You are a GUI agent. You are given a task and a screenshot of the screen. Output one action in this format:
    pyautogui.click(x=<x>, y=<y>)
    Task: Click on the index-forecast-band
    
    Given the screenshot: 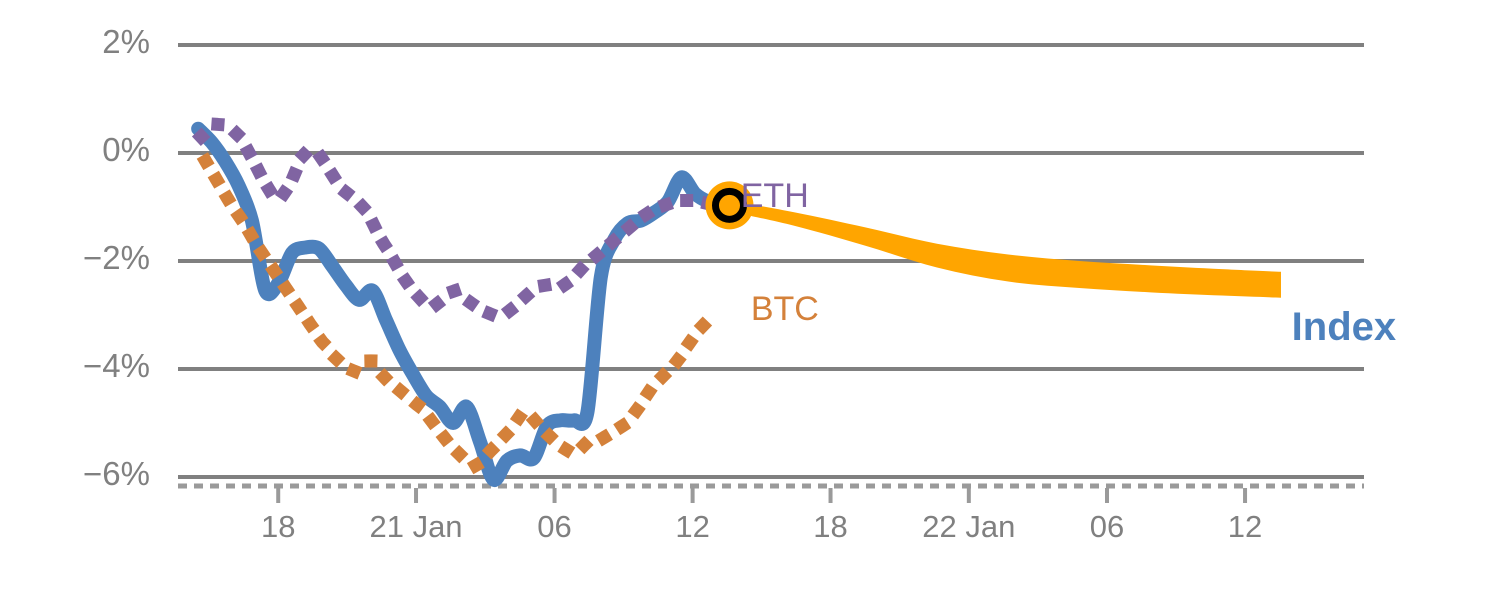 What is the action you would take?
    pyautogui.click(x=1005, y=249)
    